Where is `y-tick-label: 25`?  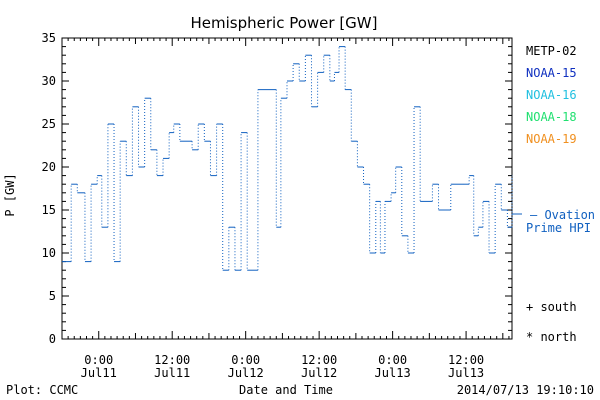 y-tick-label: 25 is located at coordinates (49, 124).